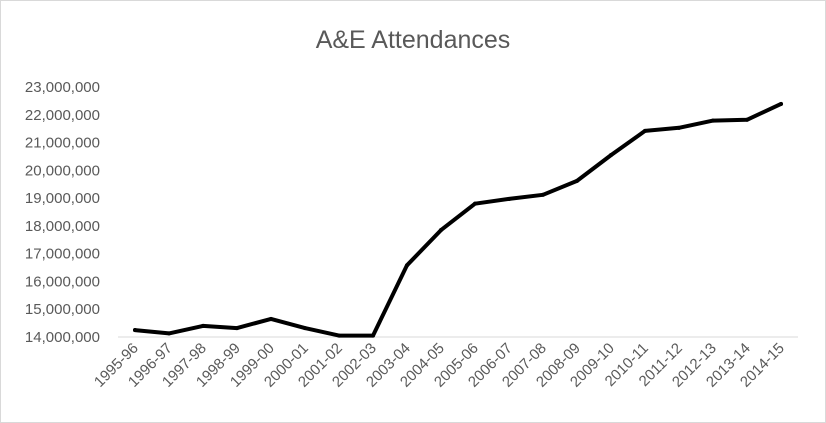 The image size is (826, 423). I want to click on chart-title: A&E Attendances, so click(413, 40).